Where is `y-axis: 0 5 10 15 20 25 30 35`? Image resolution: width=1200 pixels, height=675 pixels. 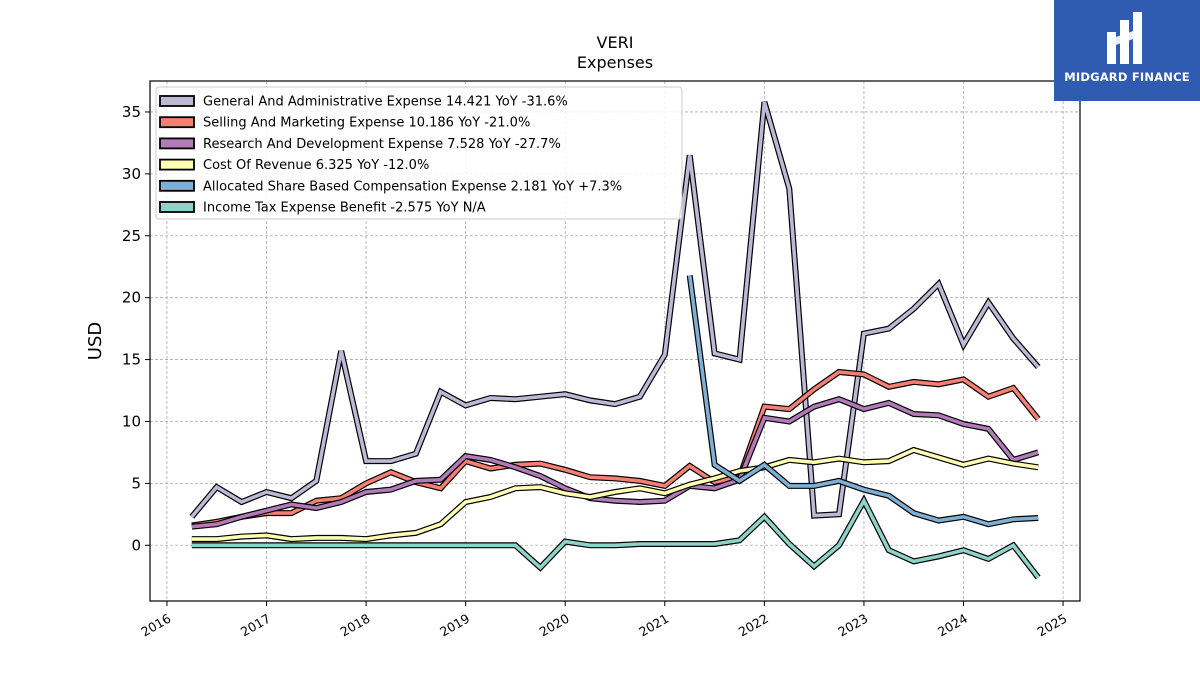 y-axis: 0 5 10 15 20 25 30 35 is located at coordinates (136, 328).